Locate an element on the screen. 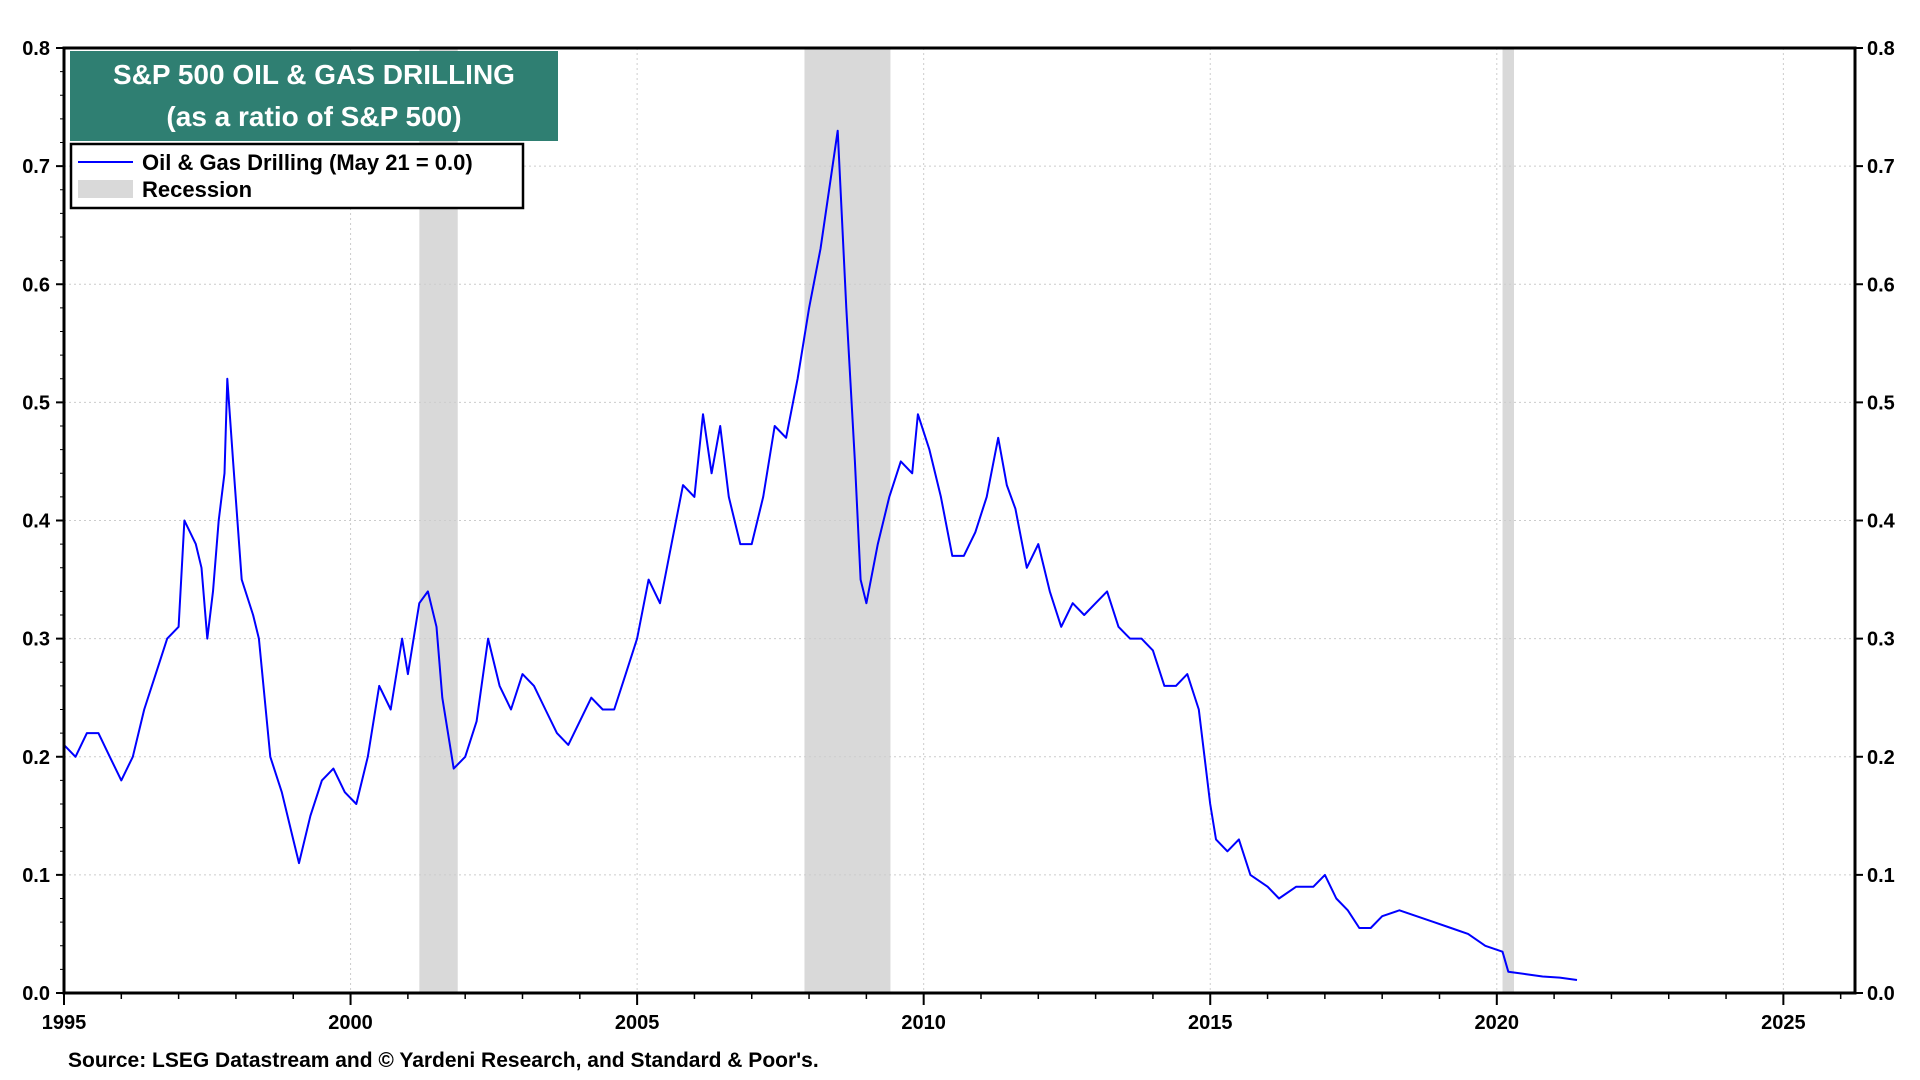 Image resolution: width=1920 pixels, height=1080 pixels. legend-box is located at coordinates (297, 176).